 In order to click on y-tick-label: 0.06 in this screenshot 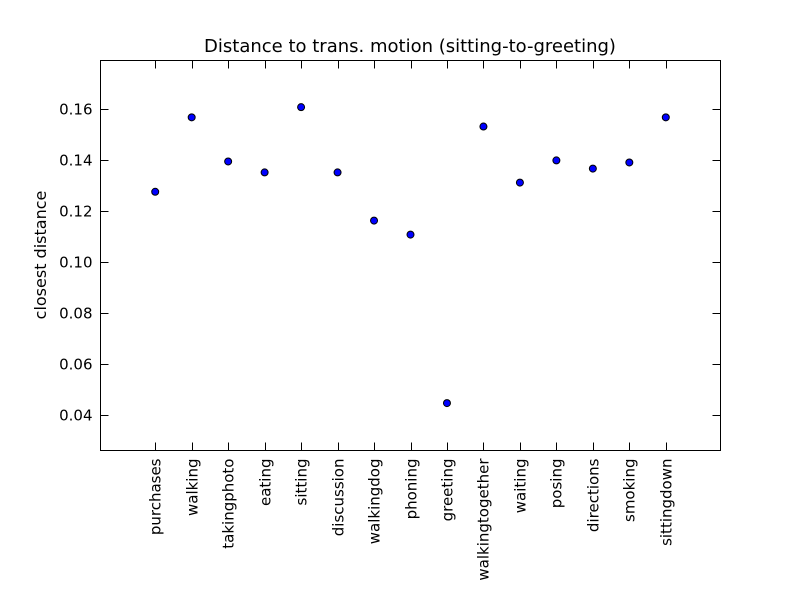, I will do `click(75, 365)`.